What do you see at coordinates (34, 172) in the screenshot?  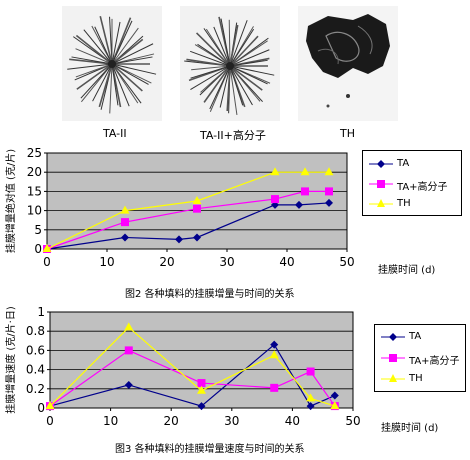 I see `y-tick-label: 20` at bounding box center [34, 172].